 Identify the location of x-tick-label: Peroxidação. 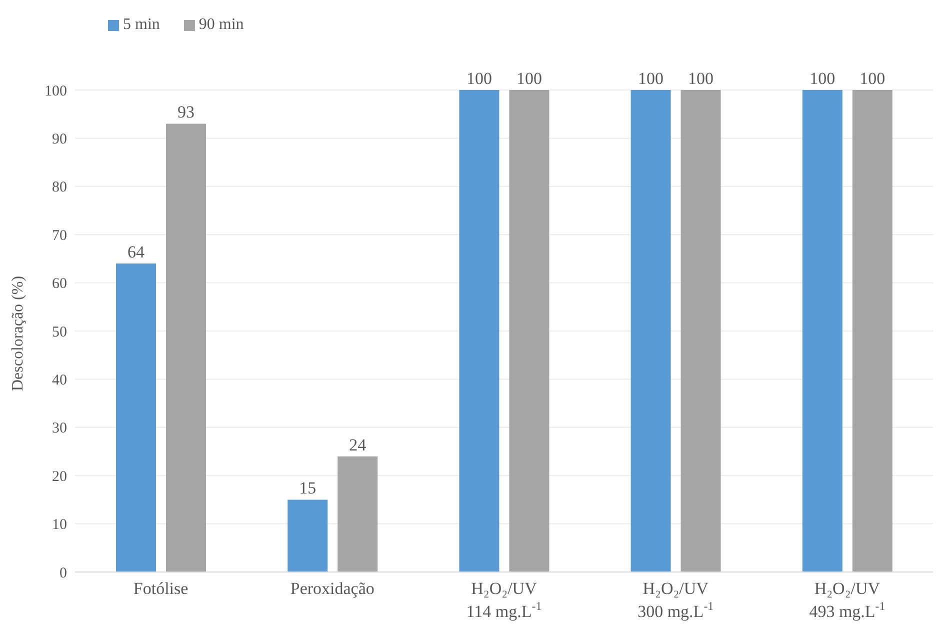
(332, 588).